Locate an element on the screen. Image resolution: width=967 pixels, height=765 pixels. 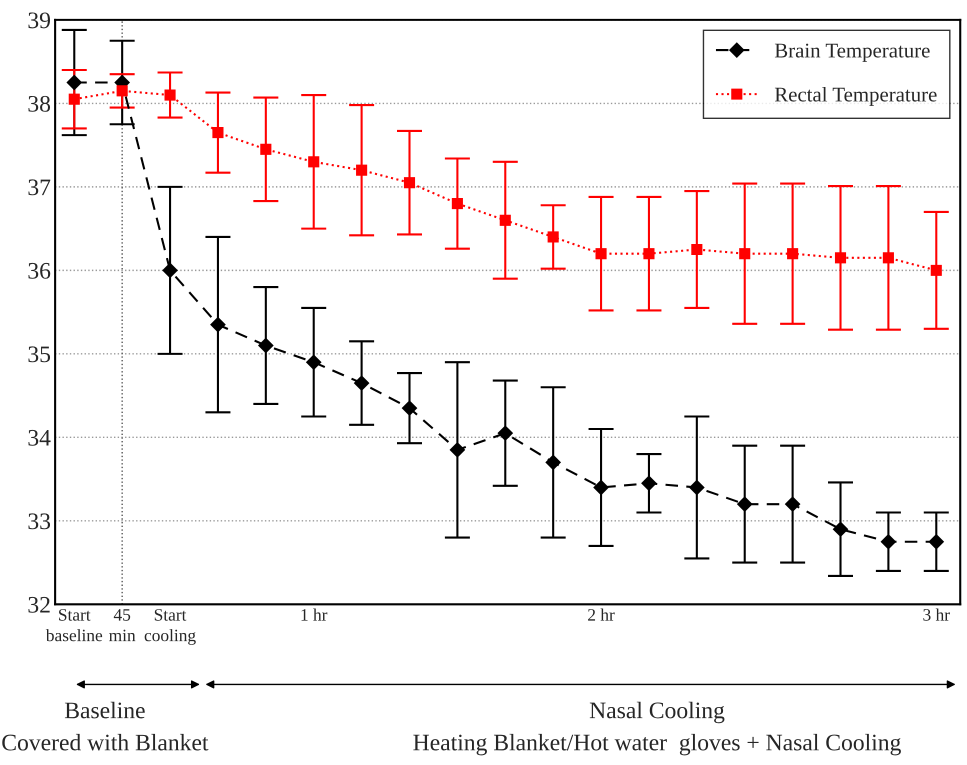
y-tick-label: 35 is located at coordinates (39, 354).